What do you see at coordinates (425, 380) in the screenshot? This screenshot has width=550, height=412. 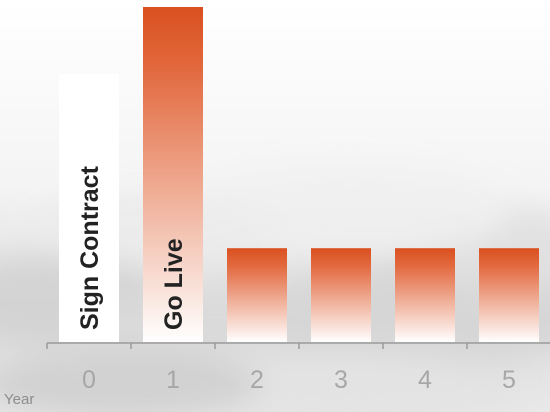 I see `x-tick-label-4: 4` at bounding box center [425, 380].